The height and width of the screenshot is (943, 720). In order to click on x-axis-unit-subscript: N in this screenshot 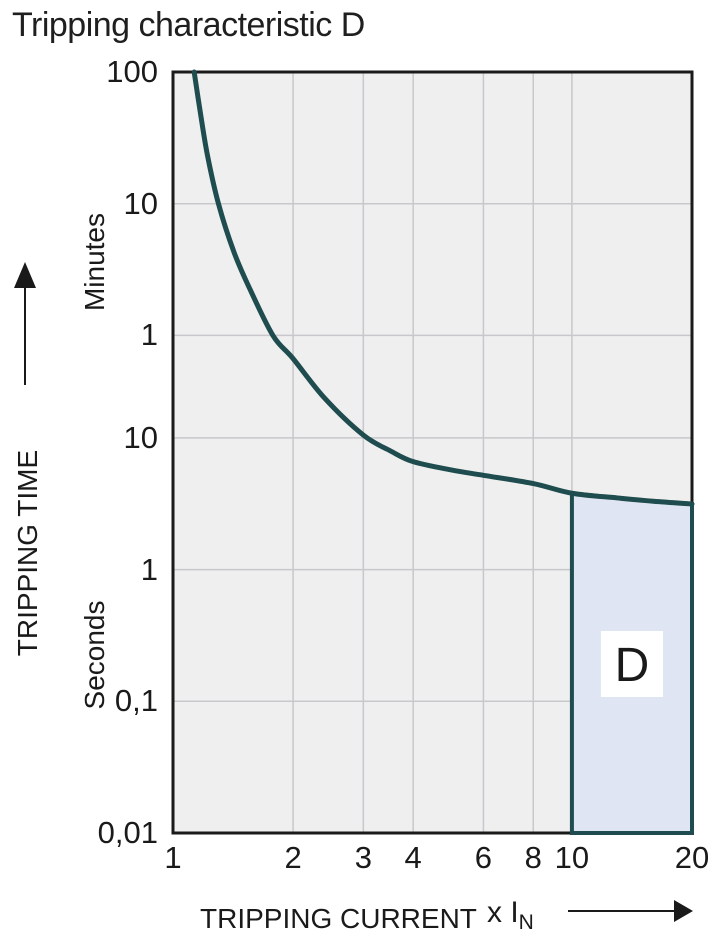, I will do `click(526, 922)`.